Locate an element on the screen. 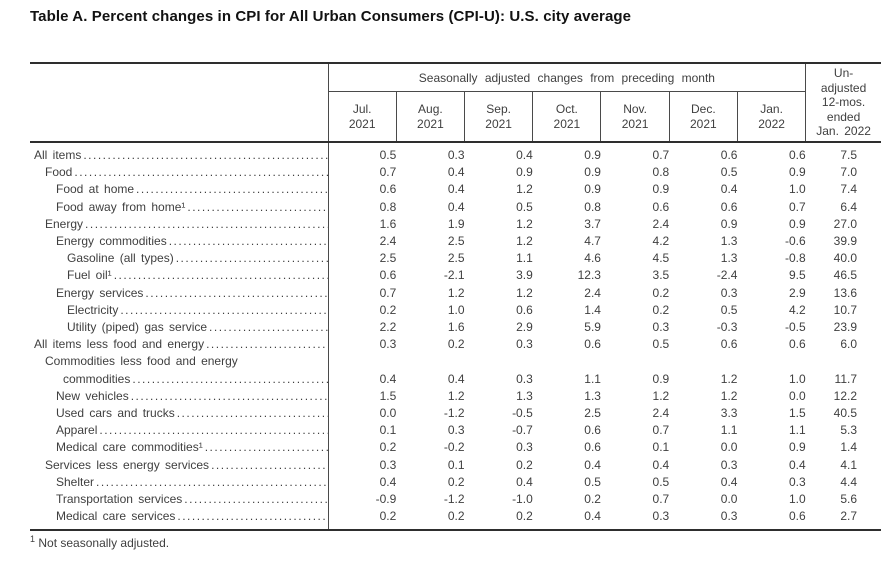 This screenshot has height=568, width=887. value-cell: 3.5 is located at coordinates (661, 275).